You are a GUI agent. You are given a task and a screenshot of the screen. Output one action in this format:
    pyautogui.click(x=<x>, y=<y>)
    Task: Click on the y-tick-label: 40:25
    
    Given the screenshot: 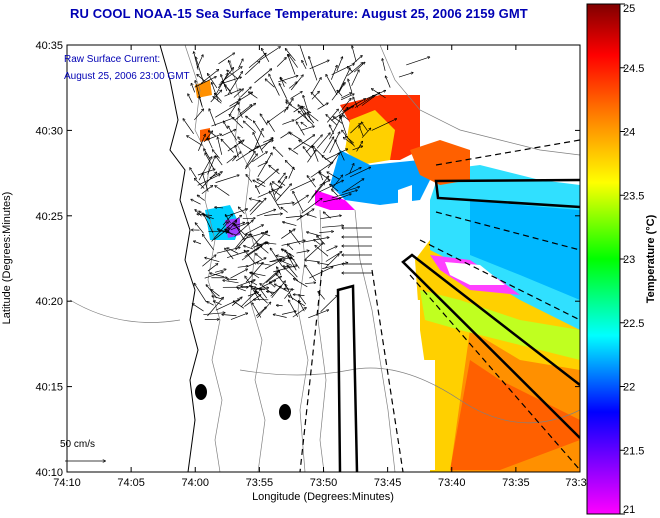 What is the action you would take?
    pyautogui.click(x=49, y=217)
    